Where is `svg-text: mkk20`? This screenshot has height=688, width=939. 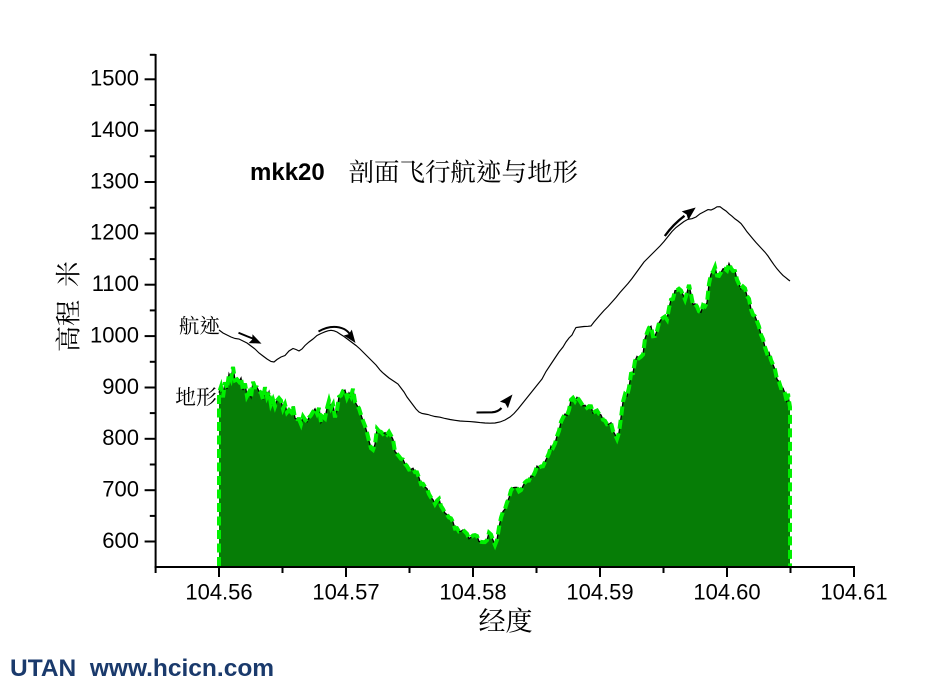 svg-text: mkk20 is located at coordinates (287, 172).